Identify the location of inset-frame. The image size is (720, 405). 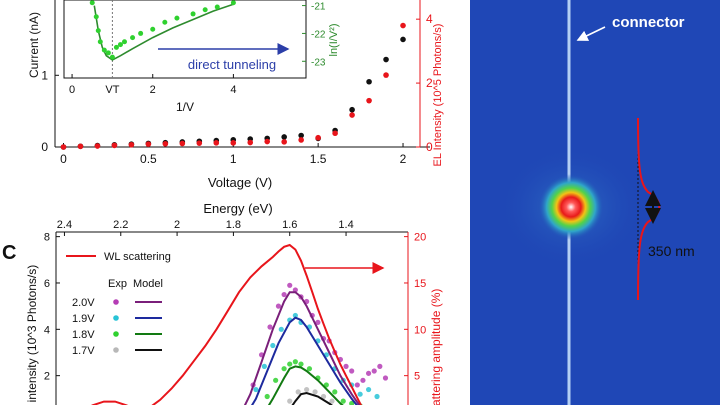
(185, 39).